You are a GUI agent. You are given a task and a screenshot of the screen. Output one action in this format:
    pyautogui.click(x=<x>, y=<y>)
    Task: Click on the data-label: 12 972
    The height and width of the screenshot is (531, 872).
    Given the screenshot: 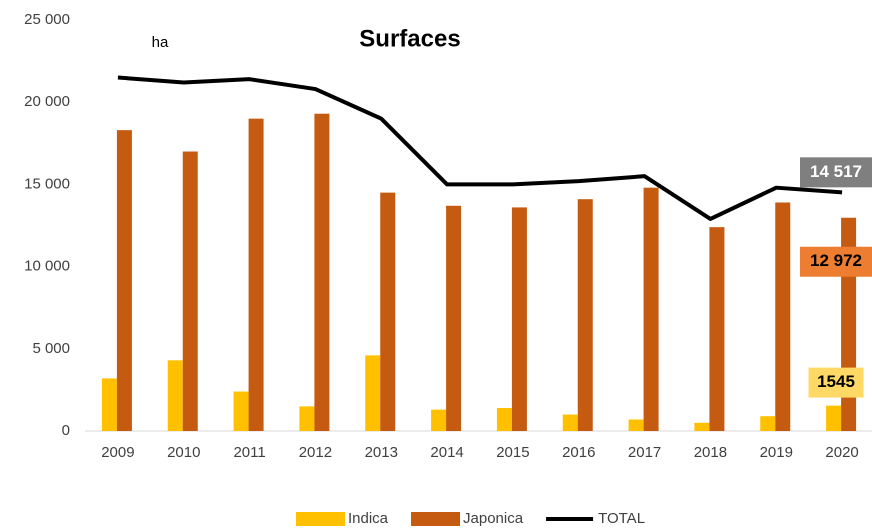 What is the action you would take?
    pyautogui.click(x=836, y=260)
    